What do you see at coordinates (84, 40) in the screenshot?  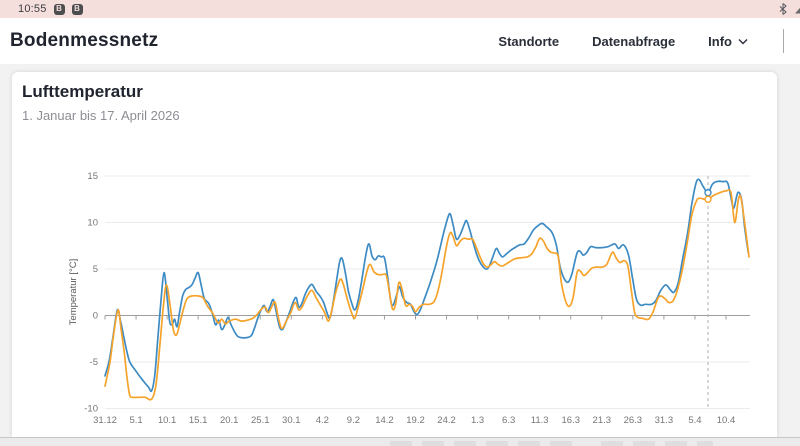 I see `brand-logo: Bodenmessnetz` at bounding box center [84, 40].